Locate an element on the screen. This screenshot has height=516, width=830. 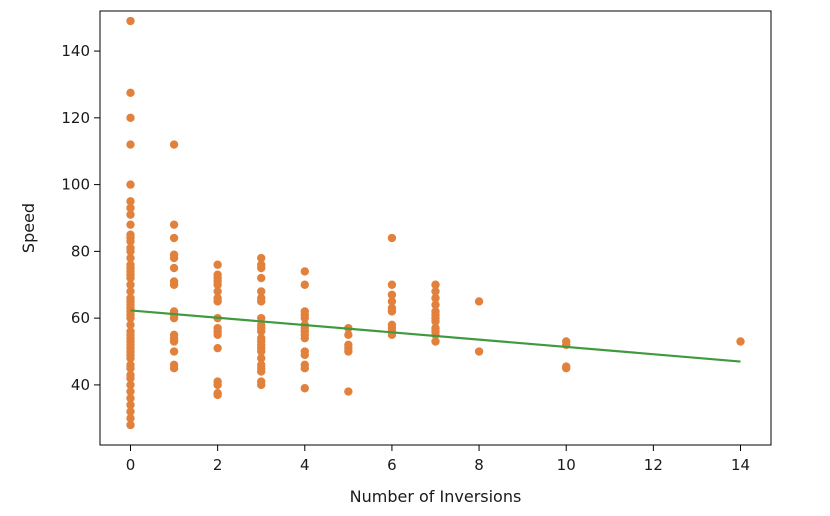
trend-line-group is located at coordinates (435, 336).